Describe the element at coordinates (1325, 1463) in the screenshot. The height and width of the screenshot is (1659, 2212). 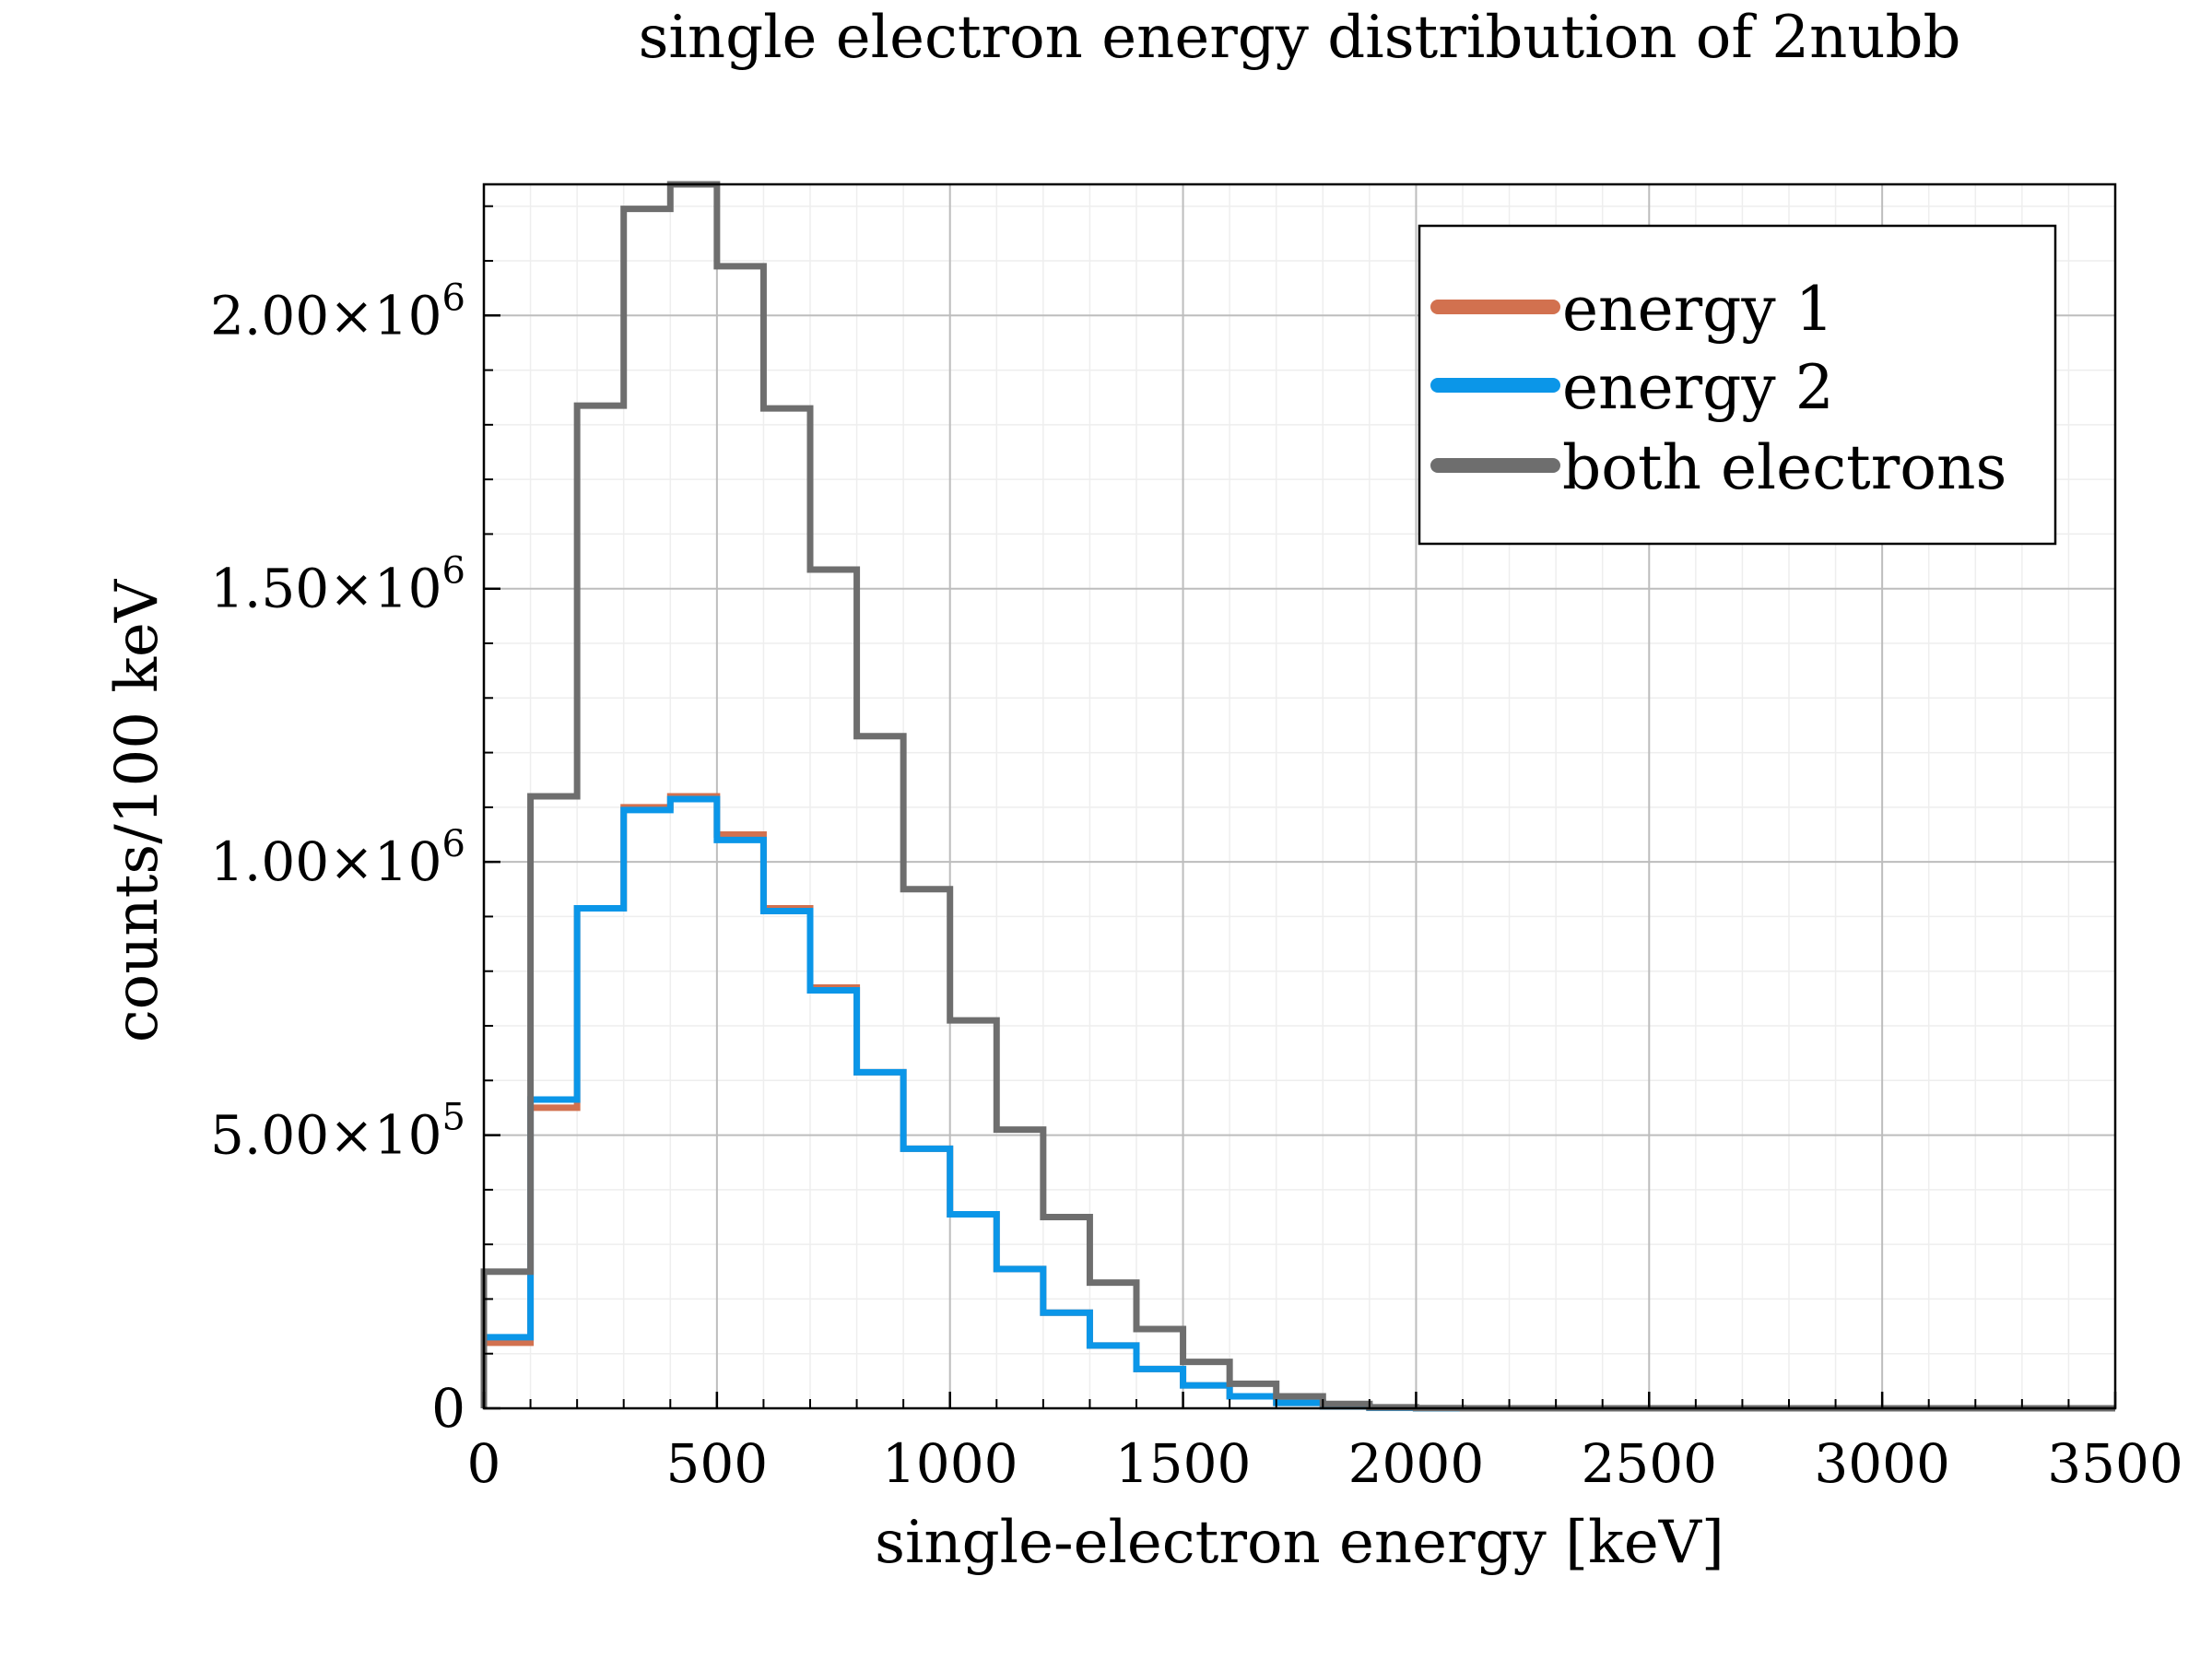
I see `x-tick-labels: 0 500 1000 1500 2000 2500 3000 3500` at that location.